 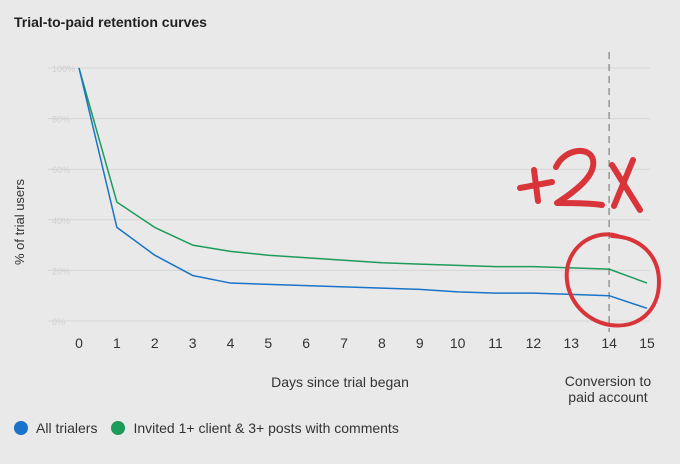 What do you see at coordinates (344, 343) in the screenshot?
I see `x-tick-label: 7` at bounding box center [344, 343].